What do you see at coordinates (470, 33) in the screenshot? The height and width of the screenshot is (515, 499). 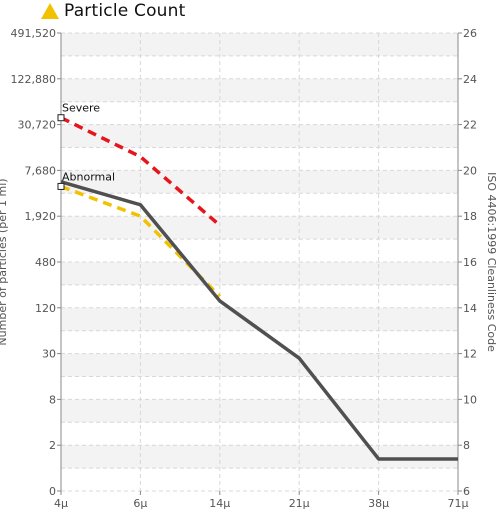 I see `y2-tick-label: 26` at bounding box center [470, 33].